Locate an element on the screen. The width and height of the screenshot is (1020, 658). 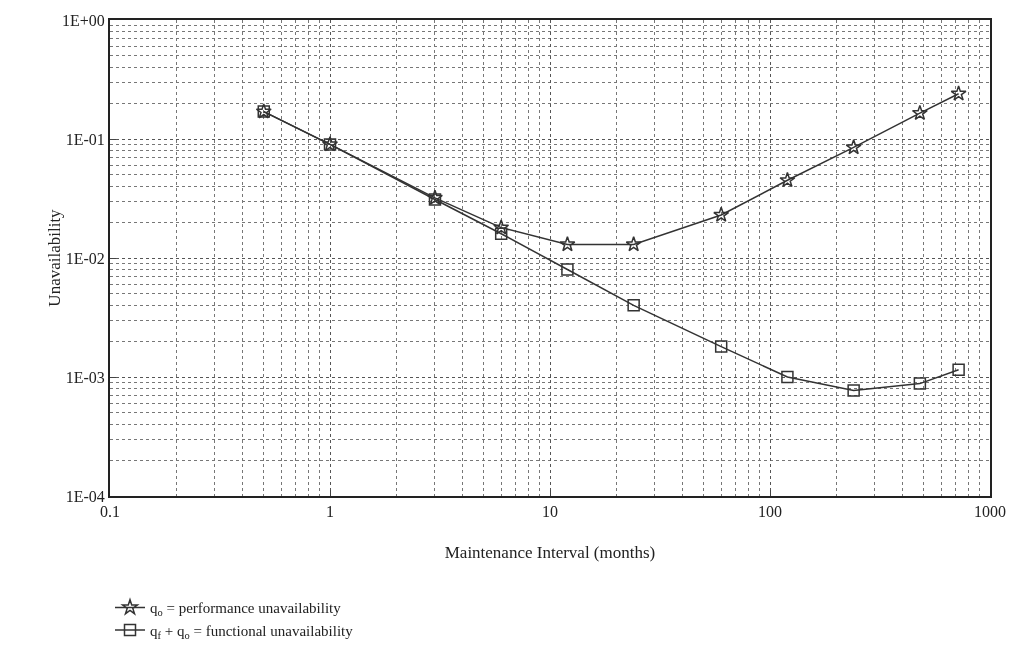
y-tick-label: 1E-02 is located at coordinates (85, 258).